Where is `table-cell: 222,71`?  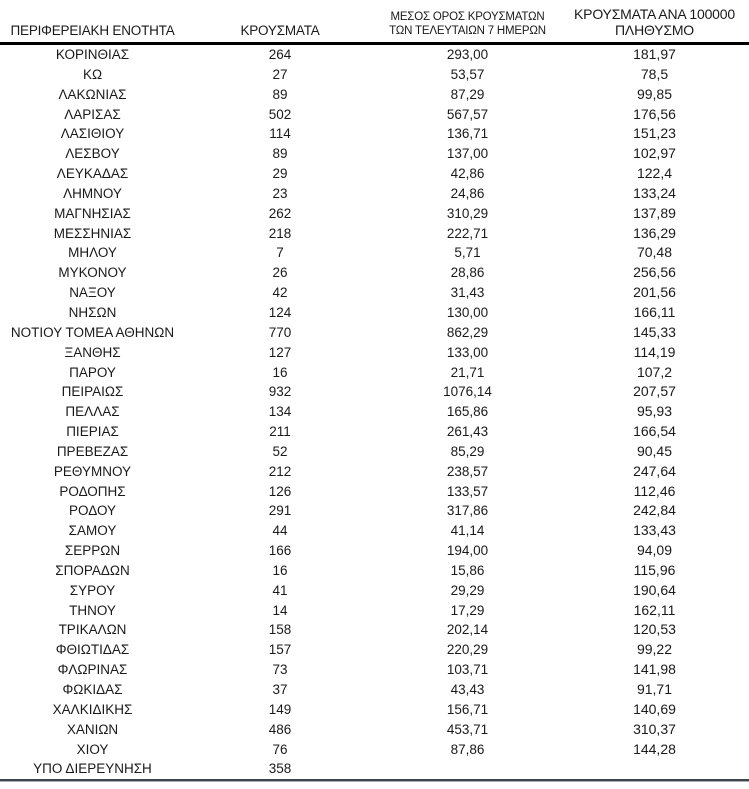
table-cell: 222,71 is located at coordinates (467, 233).